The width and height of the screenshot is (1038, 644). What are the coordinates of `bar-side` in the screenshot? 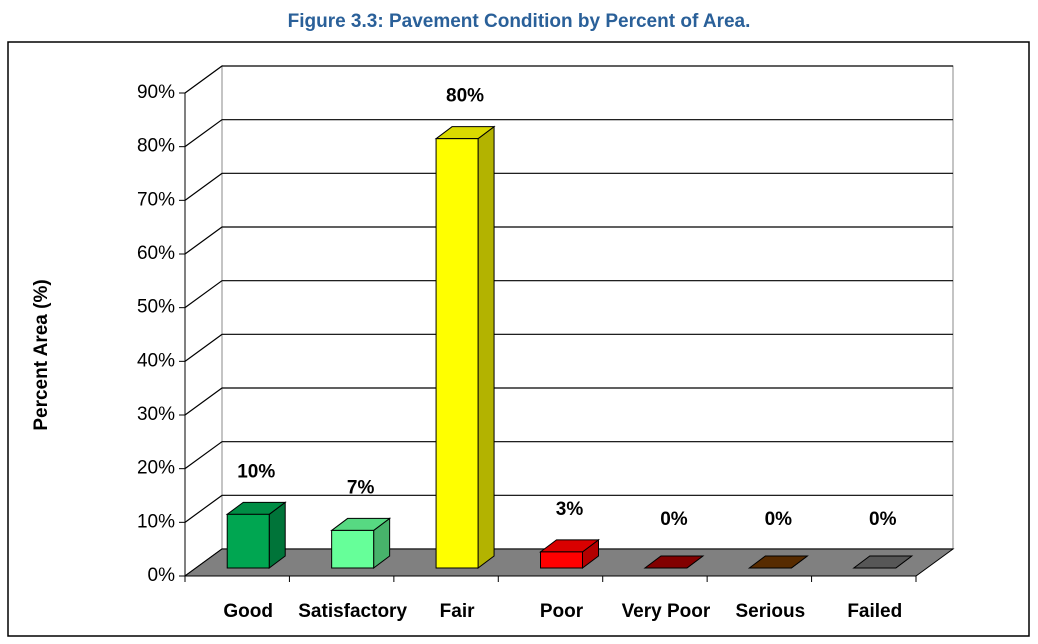 It's located at (486, 347).